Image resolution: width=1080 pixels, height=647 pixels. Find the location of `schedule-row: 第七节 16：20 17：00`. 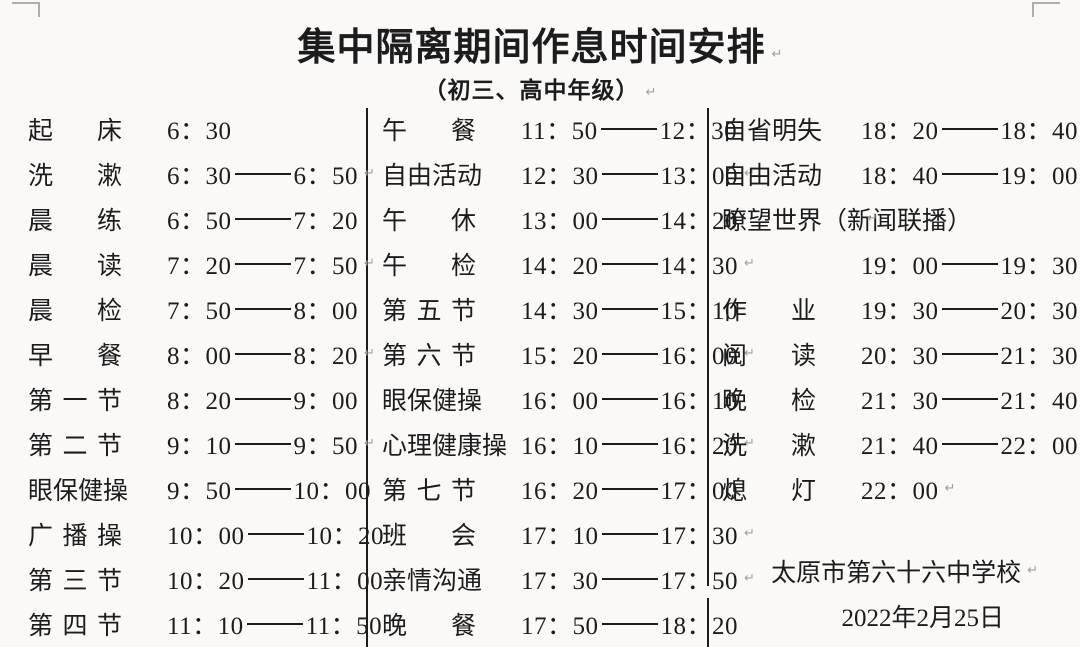

schedule-row: 第七节 16：20 17：00 is located at coordinates (560, 488).